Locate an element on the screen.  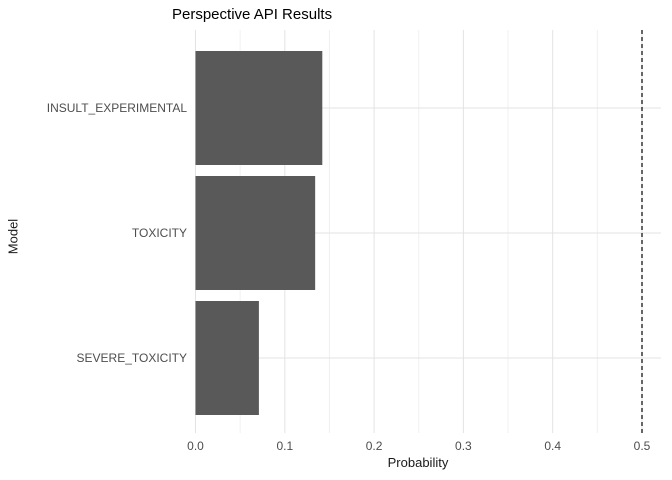
x-axis-title: Probability is located at coordinates (418, 462).